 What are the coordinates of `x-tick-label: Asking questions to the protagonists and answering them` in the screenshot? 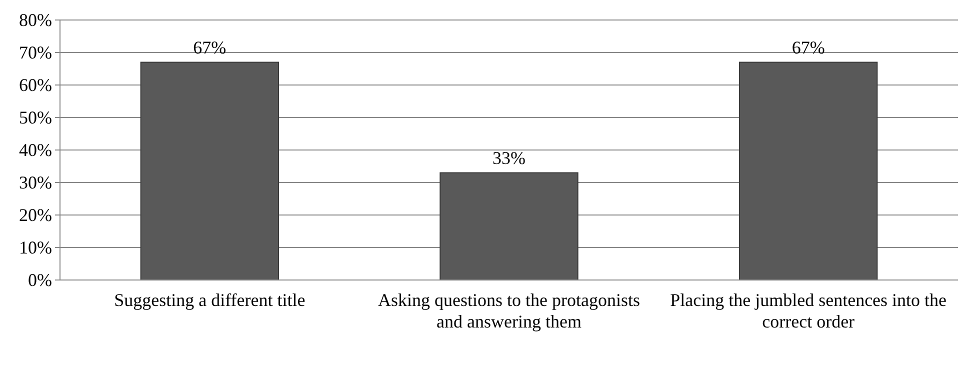 It's located at (509, 311).